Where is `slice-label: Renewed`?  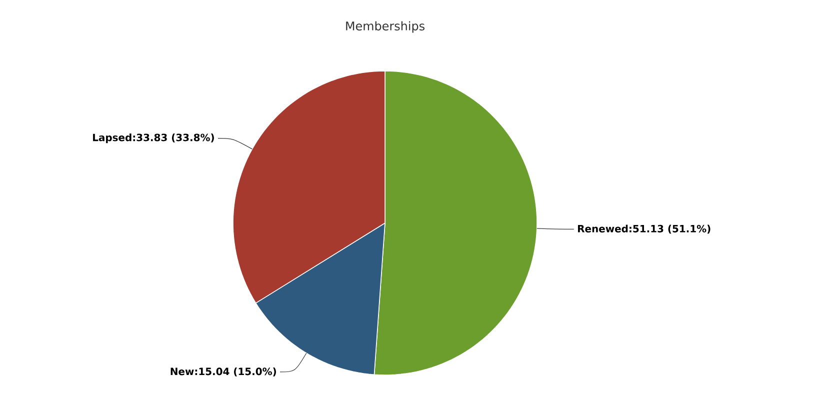
slice-label: Renewed is located at coordinates (603, 228).